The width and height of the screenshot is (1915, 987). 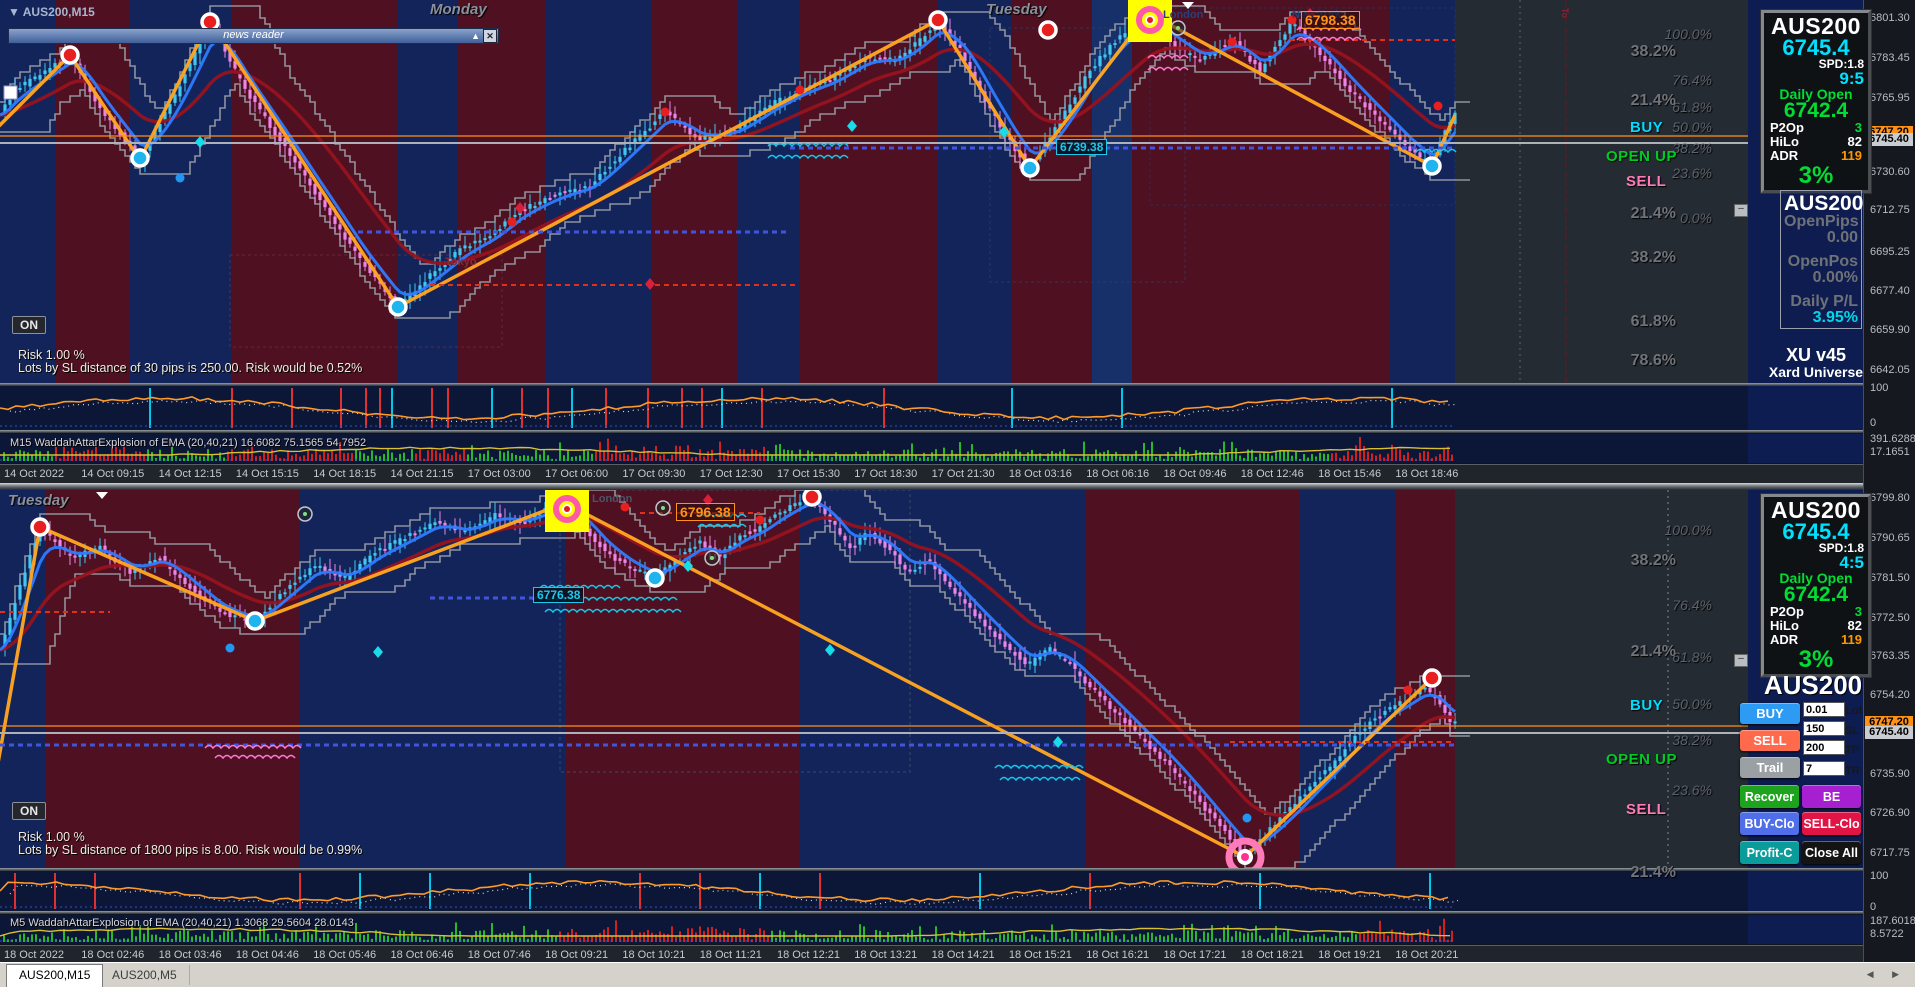 What do you see at coordinates (1886, 974) in the screenshot?
I see `tab-scroll-arrows: ◀ ▶` at bounding box center [1886, 974].